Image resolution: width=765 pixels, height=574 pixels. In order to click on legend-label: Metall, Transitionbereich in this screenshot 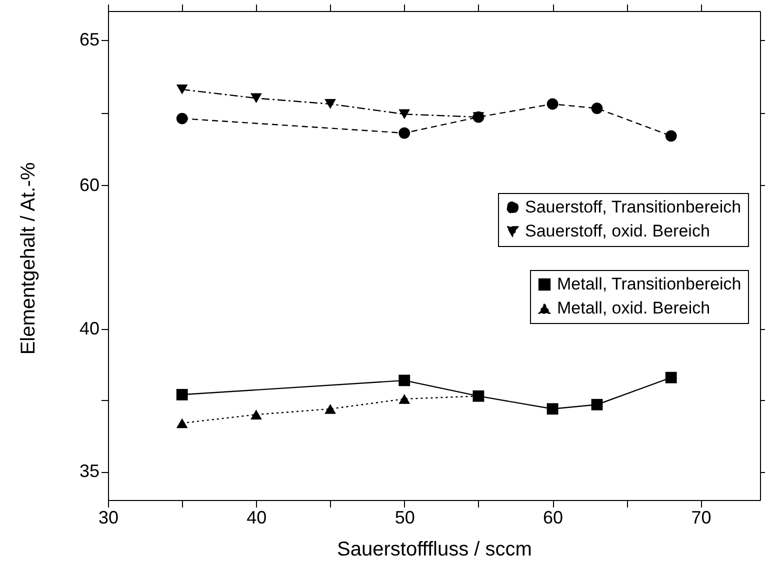, I will do `click(649, 284)`.